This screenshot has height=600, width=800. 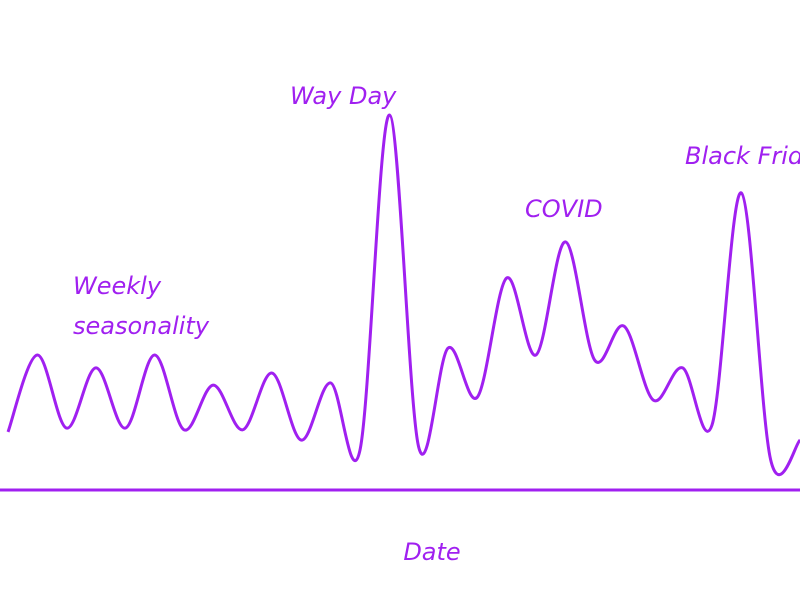 I want to click on annotation: COVID, so click(x=564, y=209).